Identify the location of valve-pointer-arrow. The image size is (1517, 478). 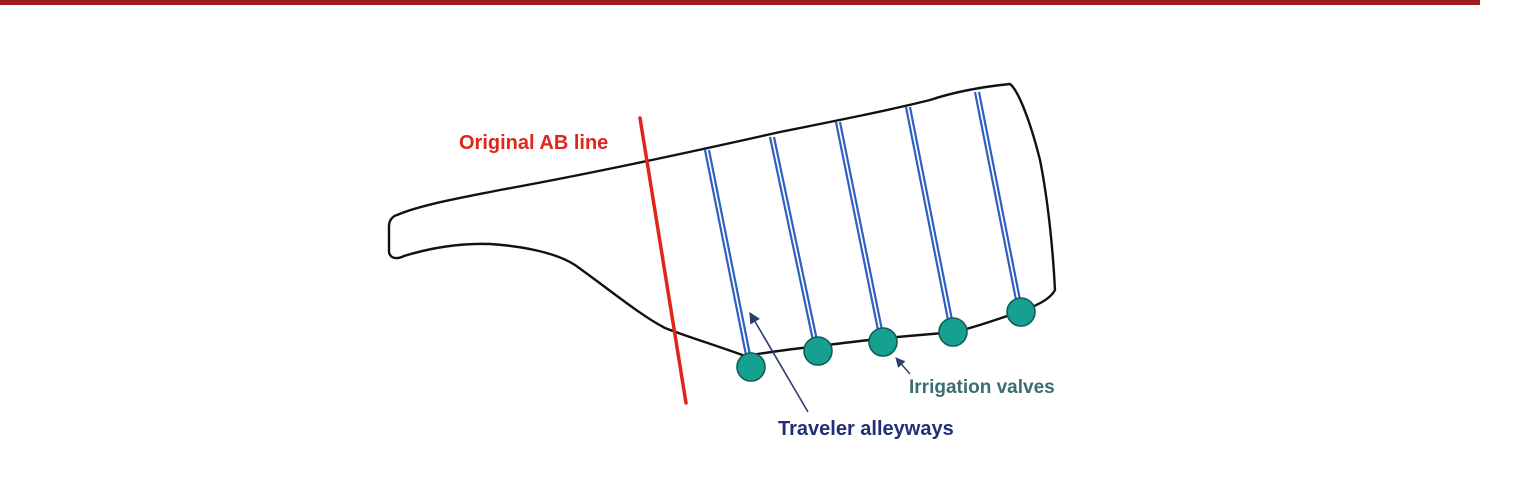
(903, 366).